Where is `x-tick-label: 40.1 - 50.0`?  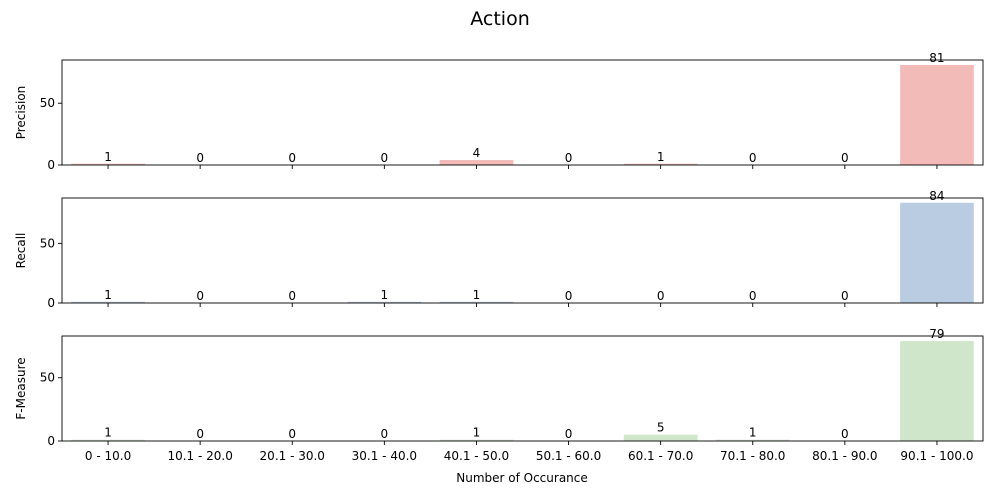 x-tick-label: 40.1 - 50.0 is located at coordinates (476, 456).